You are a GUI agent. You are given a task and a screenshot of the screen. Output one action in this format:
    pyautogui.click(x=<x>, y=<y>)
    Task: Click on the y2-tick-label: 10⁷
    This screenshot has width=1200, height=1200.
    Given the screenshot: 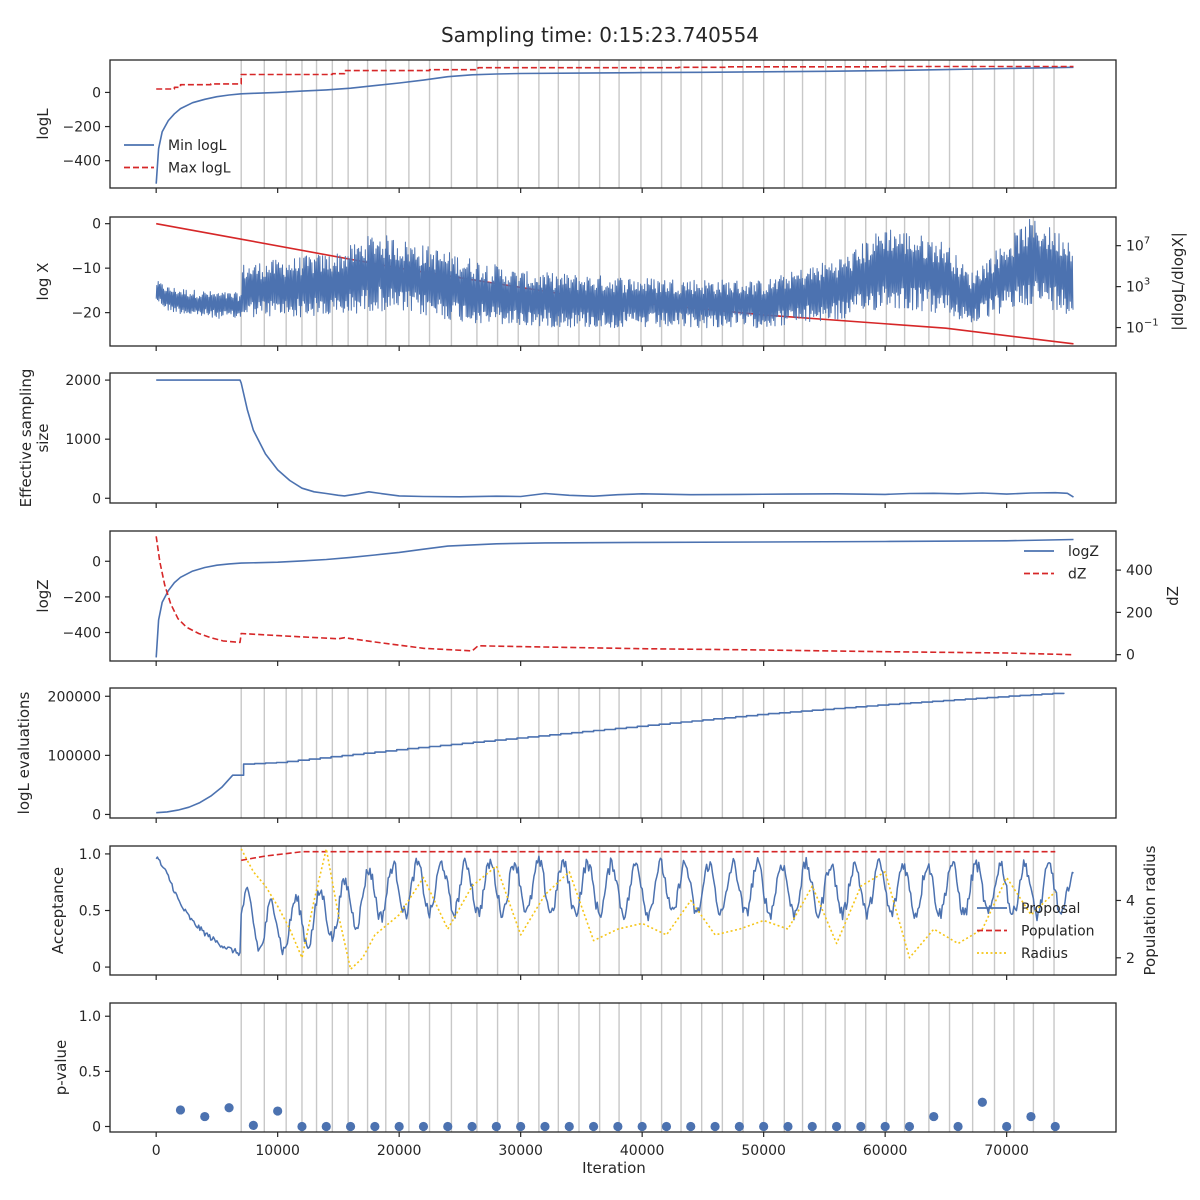 What is the action you would take?
    pyautogui.click(x=1138, y=245)
    